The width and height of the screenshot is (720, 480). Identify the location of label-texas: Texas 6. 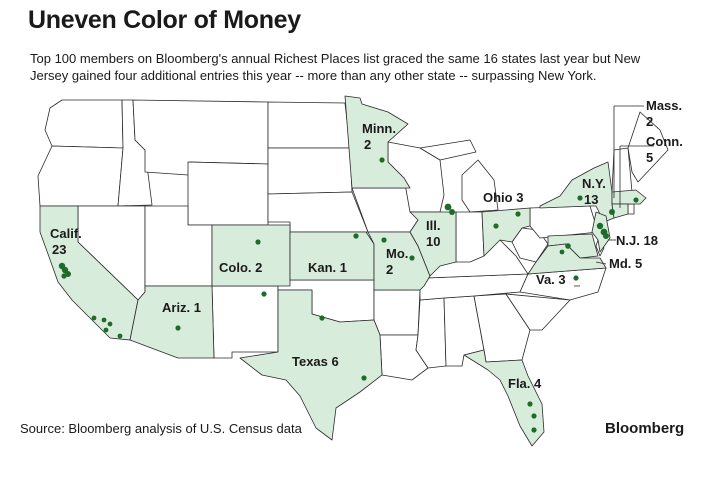
(315, 361).